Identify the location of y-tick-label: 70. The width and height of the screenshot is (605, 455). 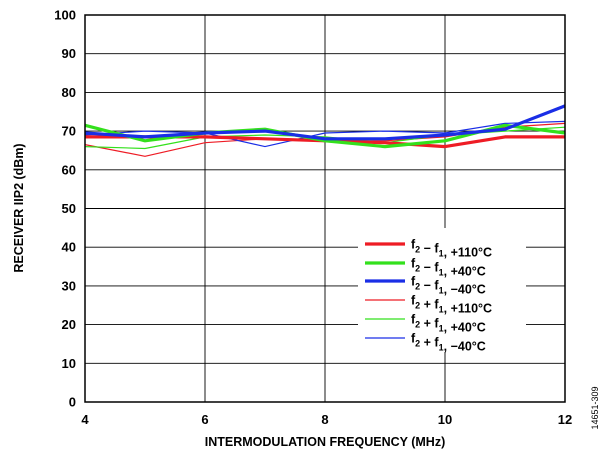
(69, 131).